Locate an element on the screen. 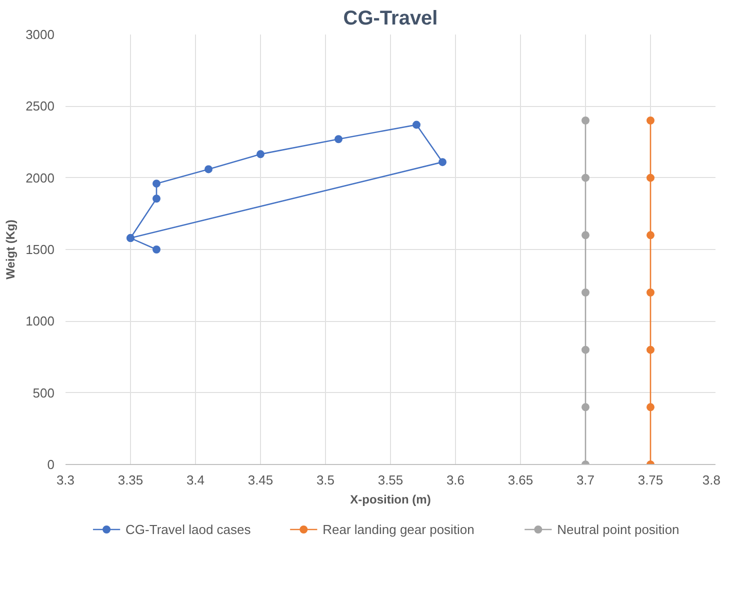  y-tick-label: 3000 is located at coordinates (40, 34).